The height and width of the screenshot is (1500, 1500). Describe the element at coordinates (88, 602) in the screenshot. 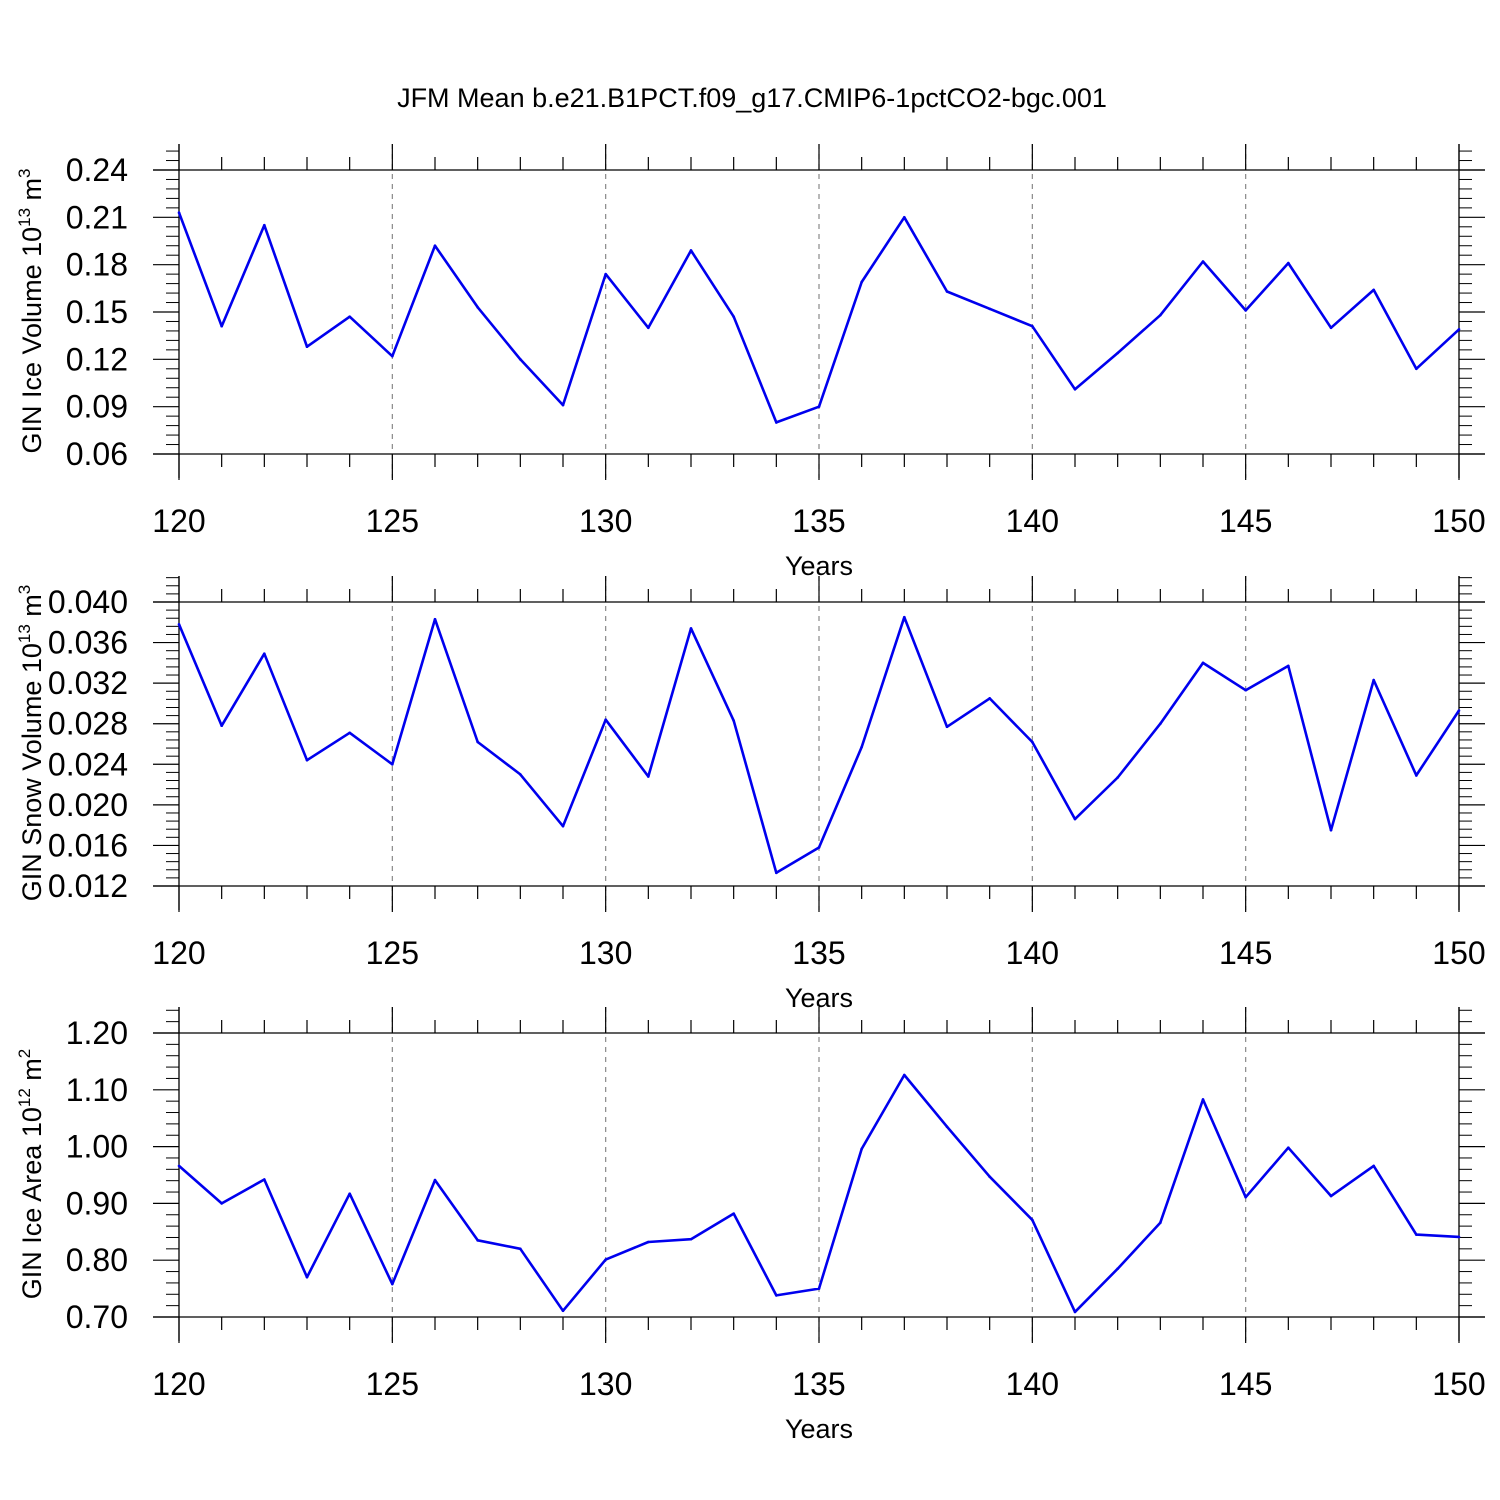

I see `y-tick-label: 0.040` at that location.